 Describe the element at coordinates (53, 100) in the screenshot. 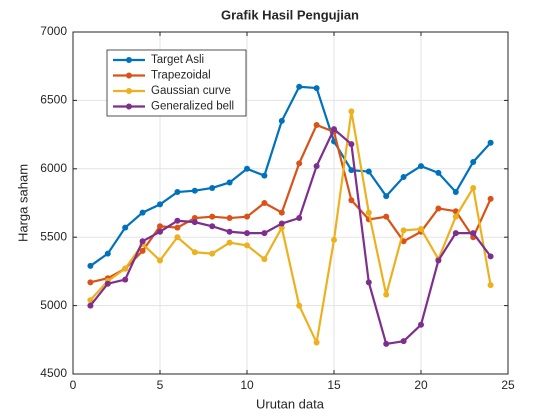

I see `y-tick-label: 6500` at that location.